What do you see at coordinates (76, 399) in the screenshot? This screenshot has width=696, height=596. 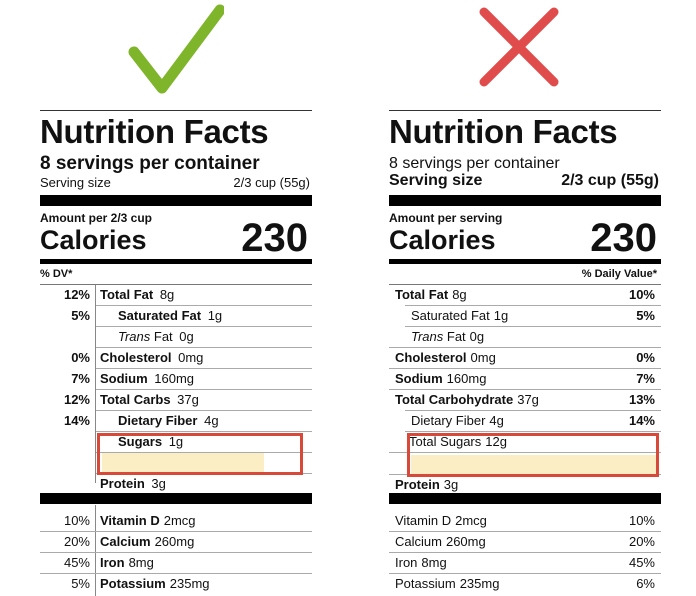 I see `percent-dv: 12%` at bounding box center [76, 399].